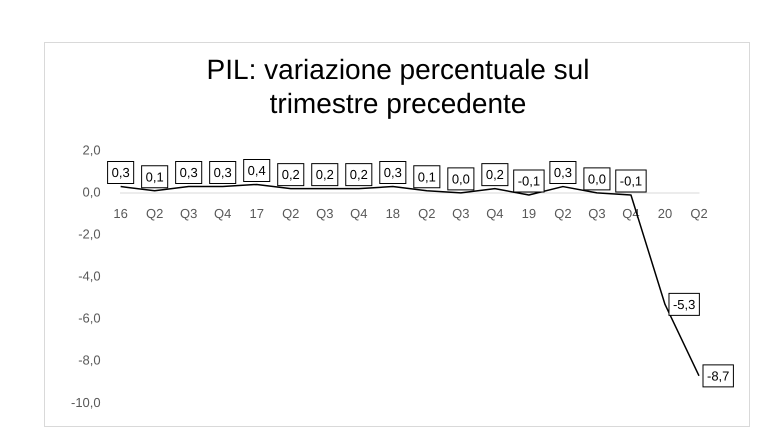  What do you see at coordinates (91, 192) in the screenshot?
I see `y-tick-label: 0,0` at bounding box center [91, 192].